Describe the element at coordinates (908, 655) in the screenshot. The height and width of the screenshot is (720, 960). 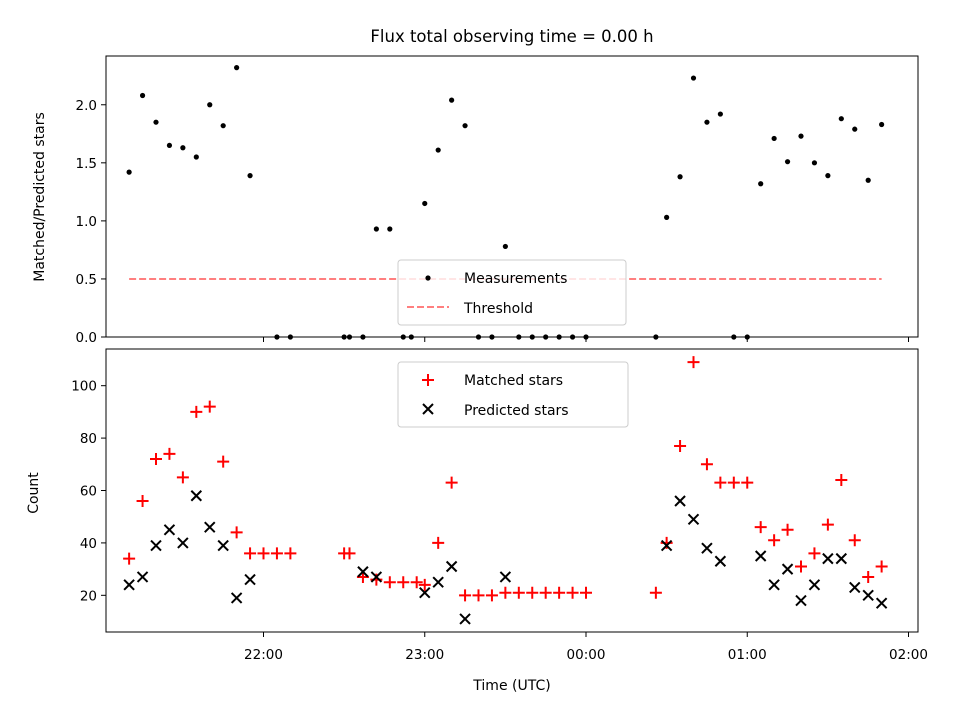
I see `x-tick-label: 02:00` at that location.